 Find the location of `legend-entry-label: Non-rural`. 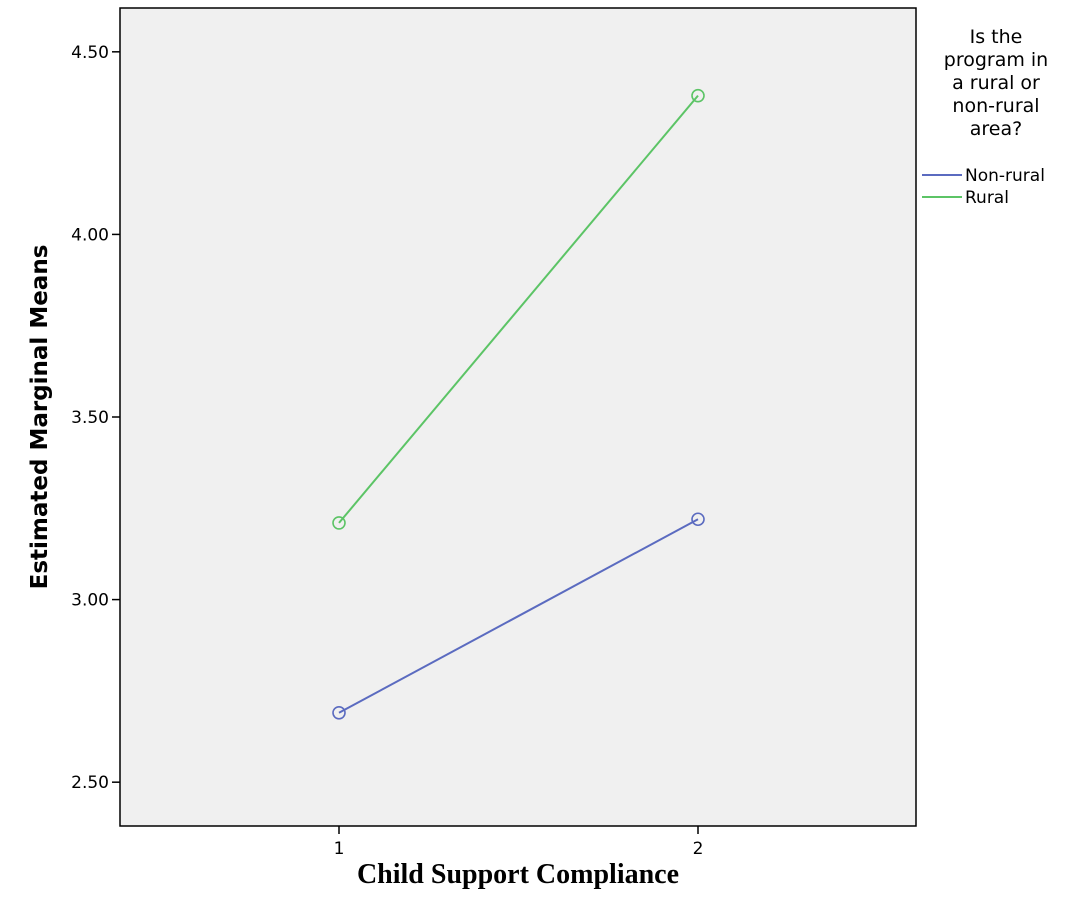

legend-entry-label: Non-rural is located at coordinates (1005, 176).